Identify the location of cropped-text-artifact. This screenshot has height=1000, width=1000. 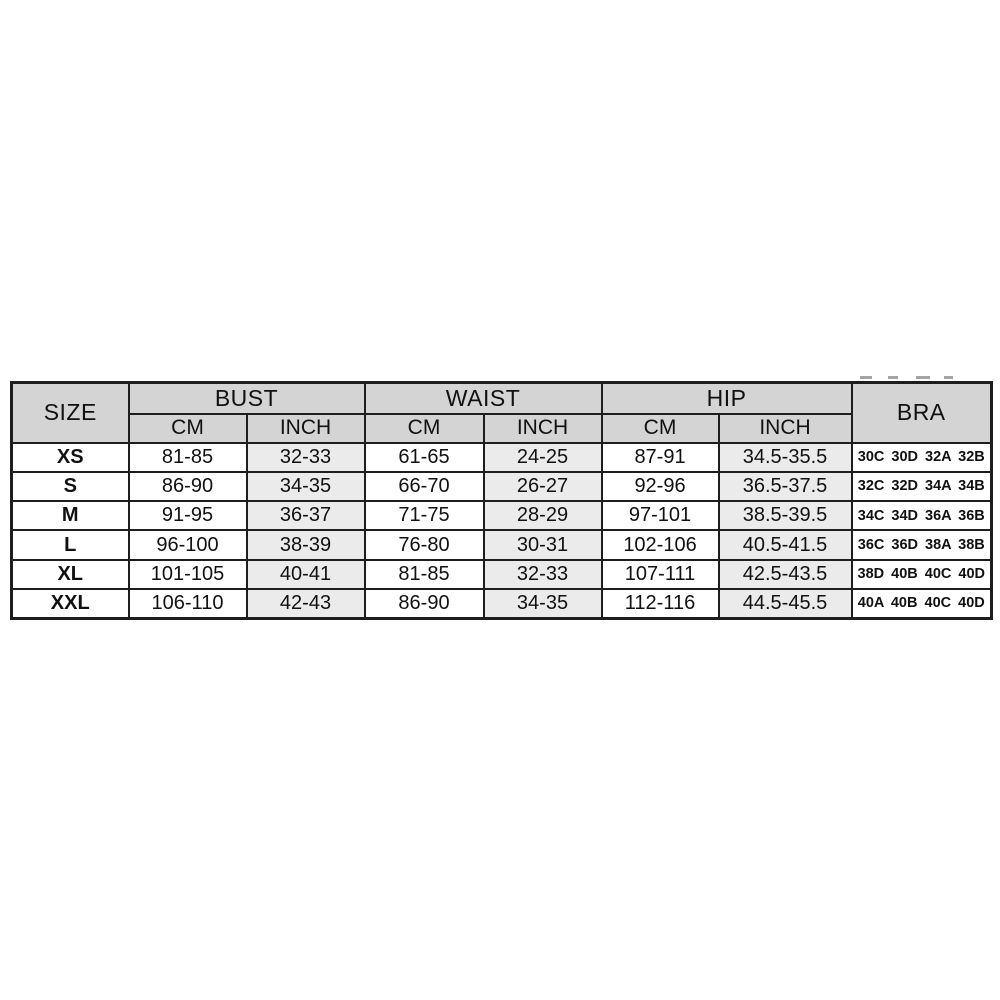
(916, 378).